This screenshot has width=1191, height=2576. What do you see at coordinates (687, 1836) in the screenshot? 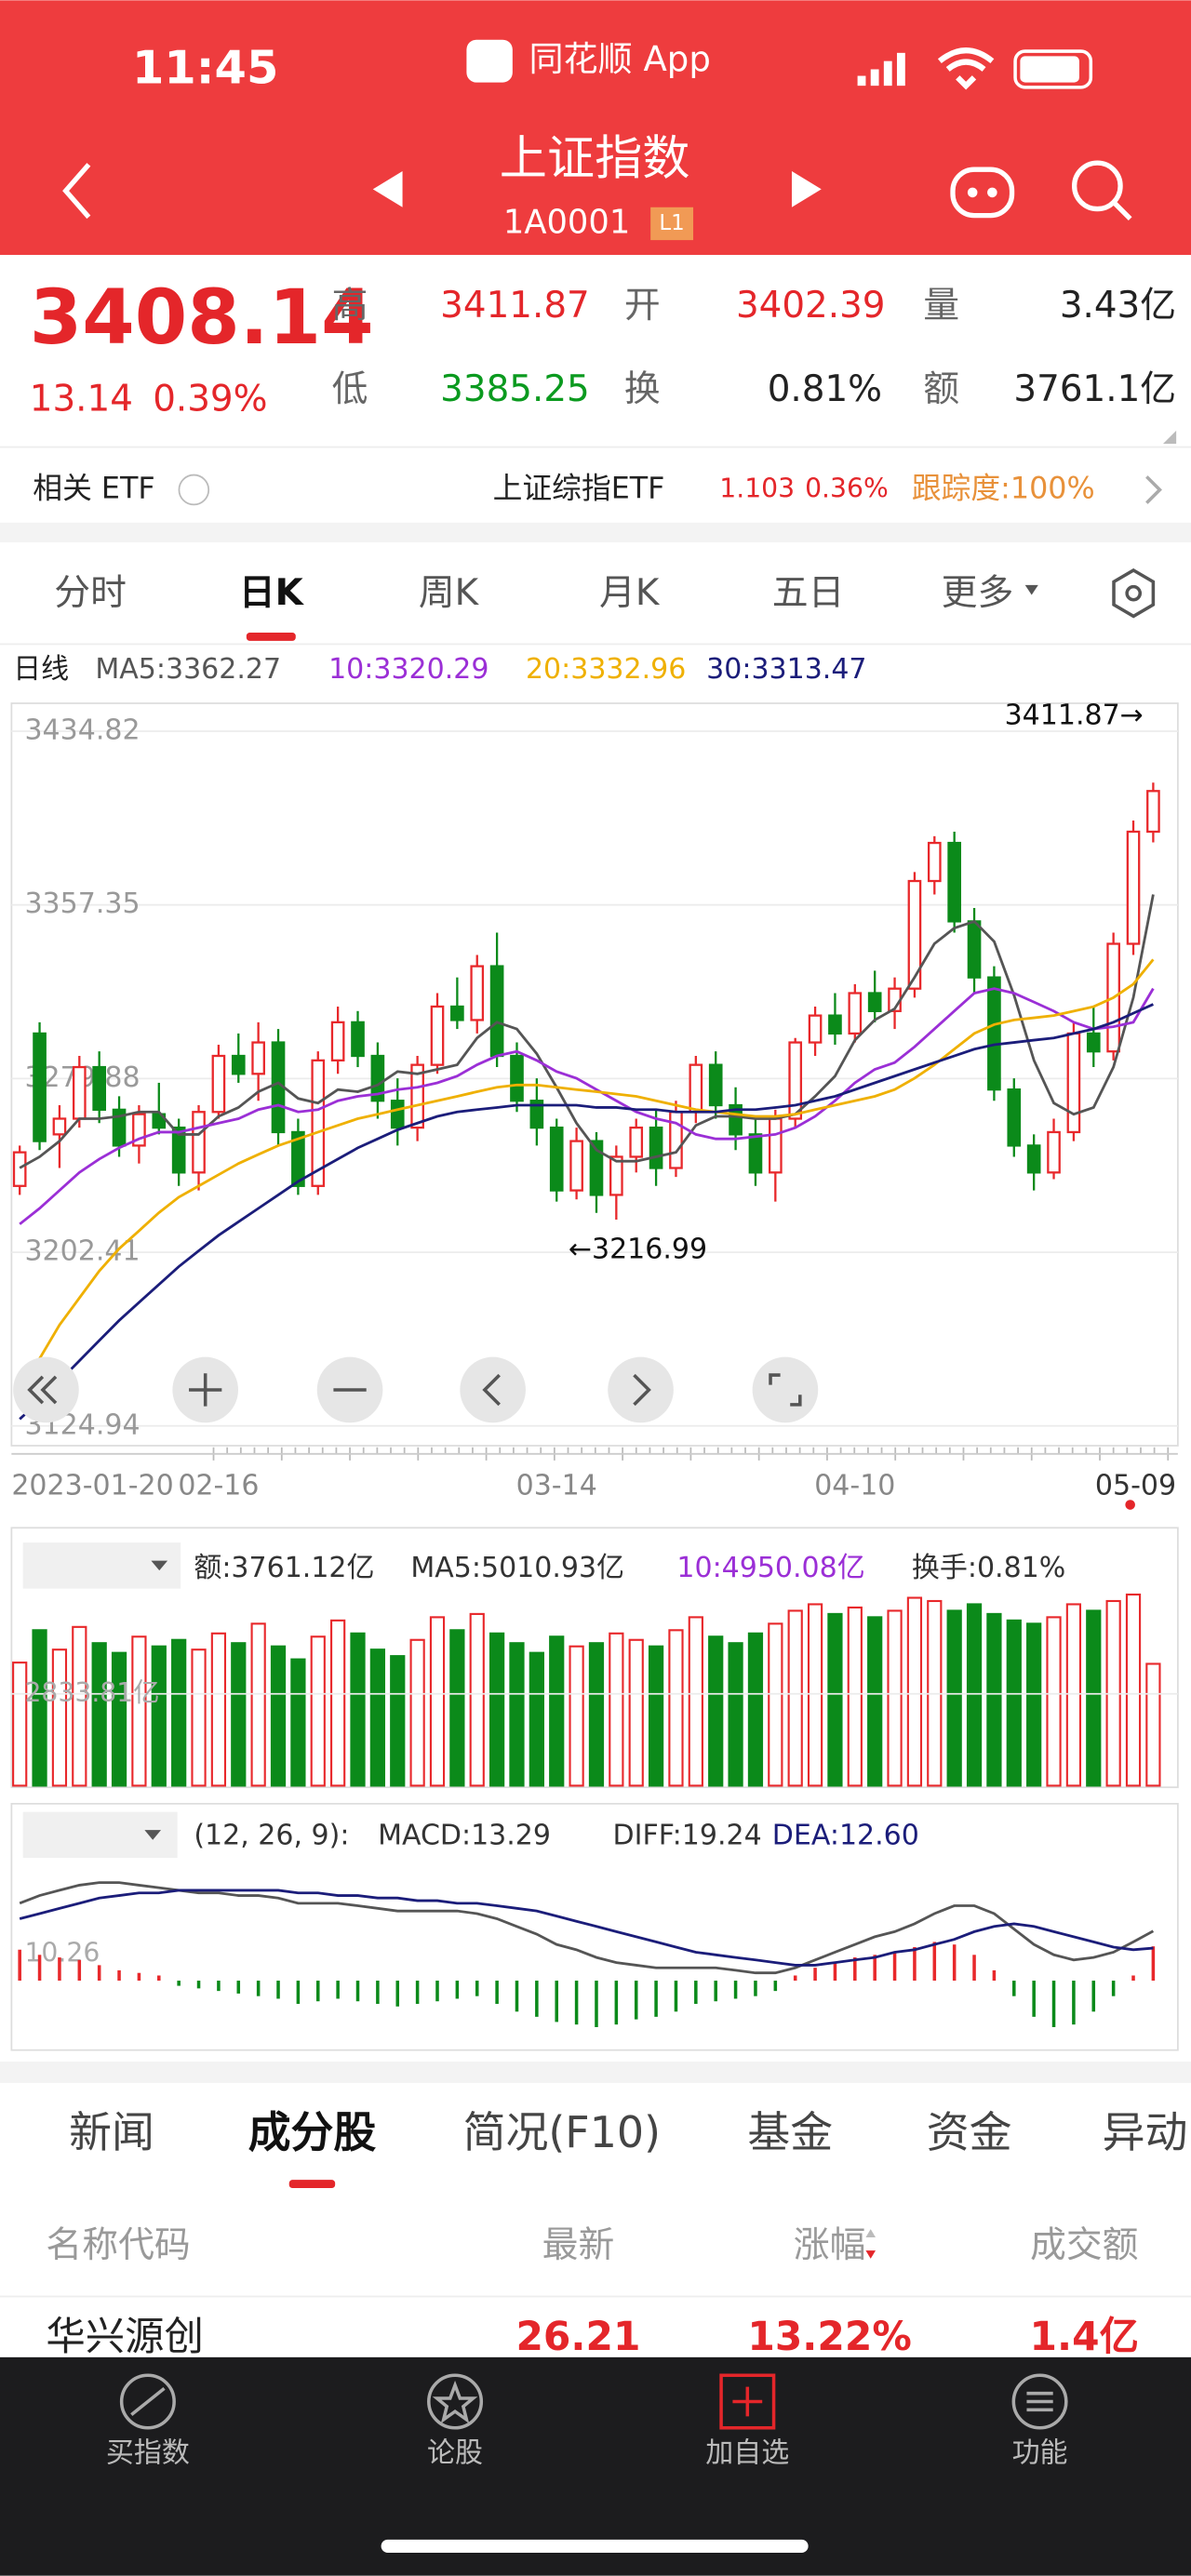
I see `legend-entry: DIFF:19.24` at bounding box center [687, 1836].